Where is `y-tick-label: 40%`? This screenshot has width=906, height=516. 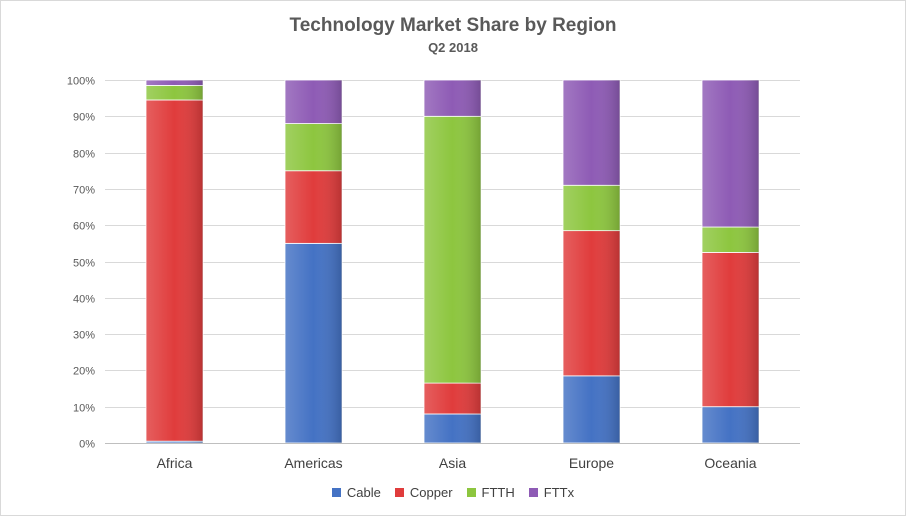 y-tick-label: 40% is located at coordinates (84, 300).